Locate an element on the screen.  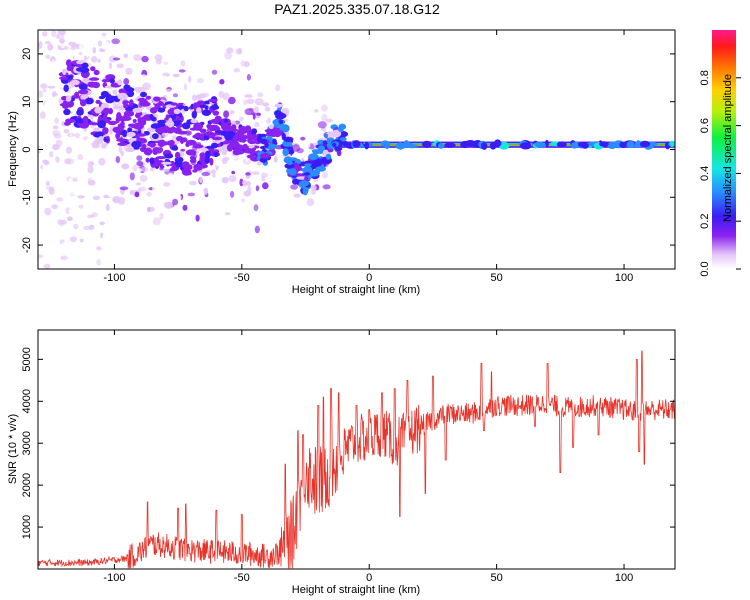
snr-ylabel: SNR (10 * v/v) is located at coordinates (13, 449).